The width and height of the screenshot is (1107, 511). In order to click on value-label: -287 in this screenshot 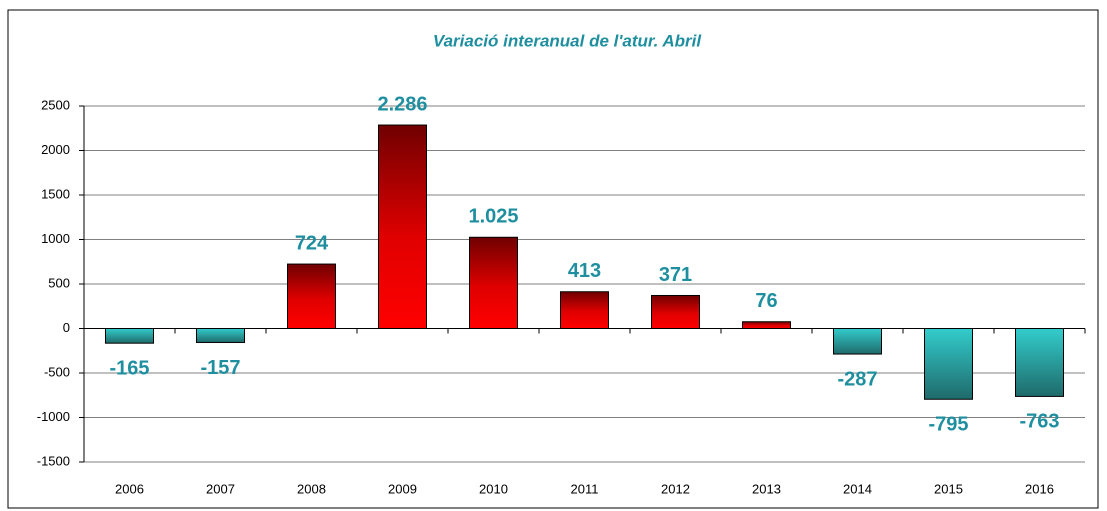, I will do `click(857, 379)`.